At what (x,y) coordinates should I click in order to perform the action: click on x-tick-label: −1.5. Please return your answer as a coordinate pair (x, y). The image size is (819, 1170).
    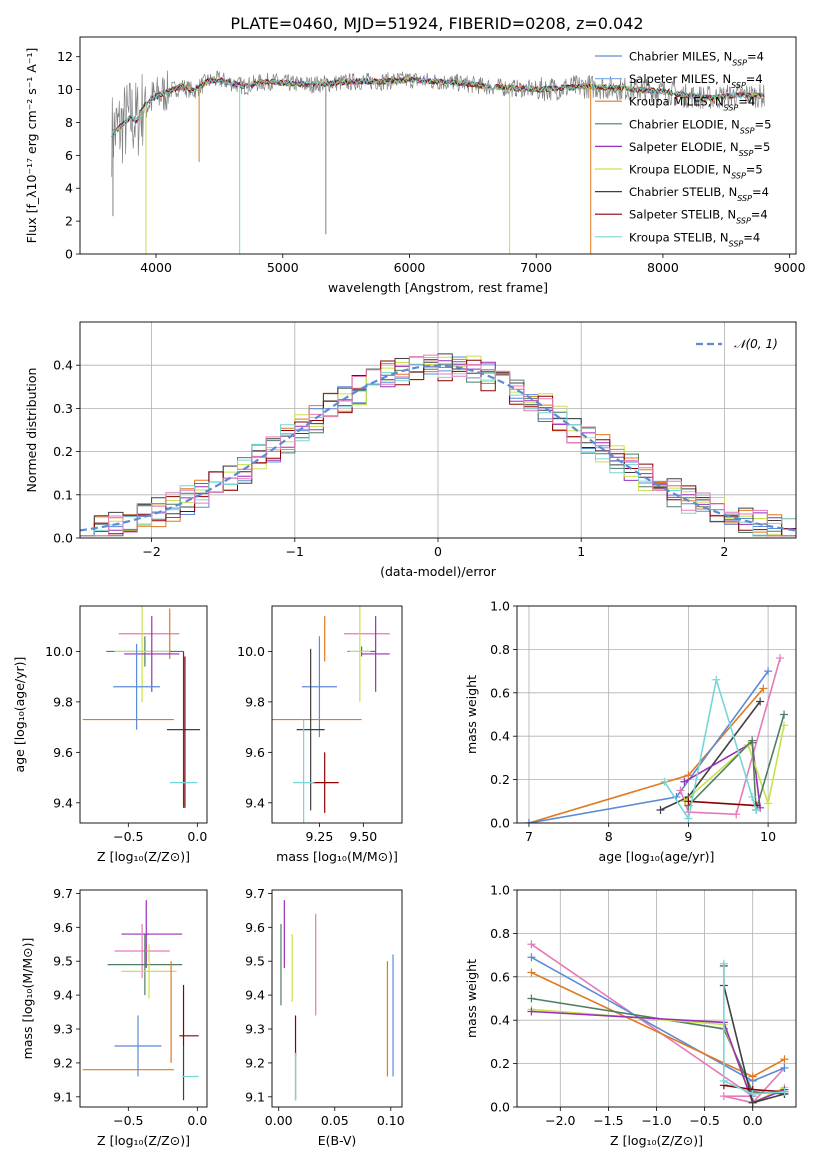
    Looking at the image, I should click on (608, 1120).